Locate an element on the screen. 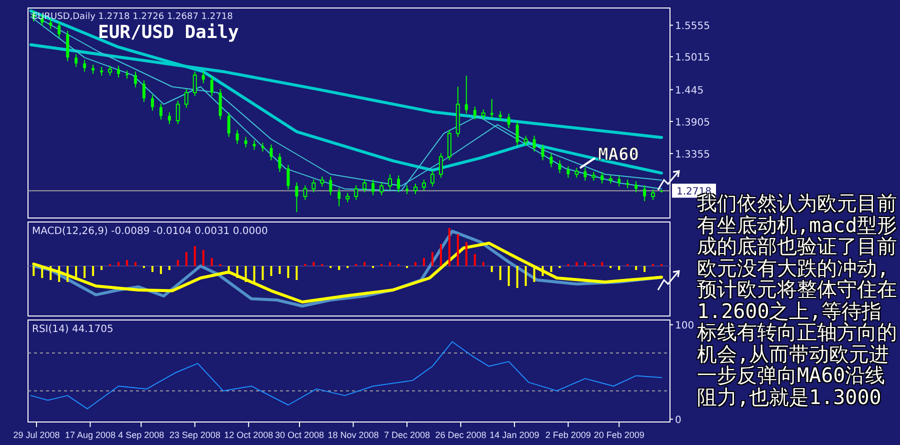  x-tick-label: 30 Oct 2008 is located at coordinates (299, 435).